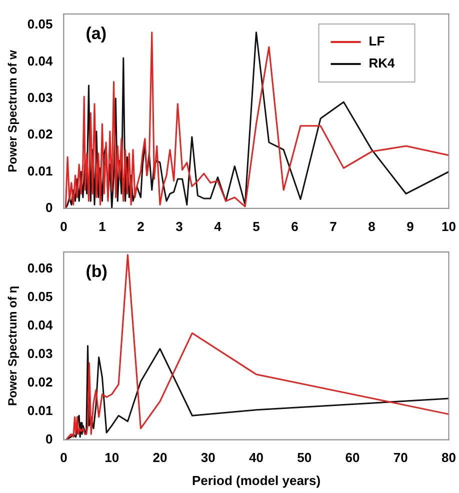 The image size is (459, 493). I want to click on x-tick-label: 8, so click(372, 226).